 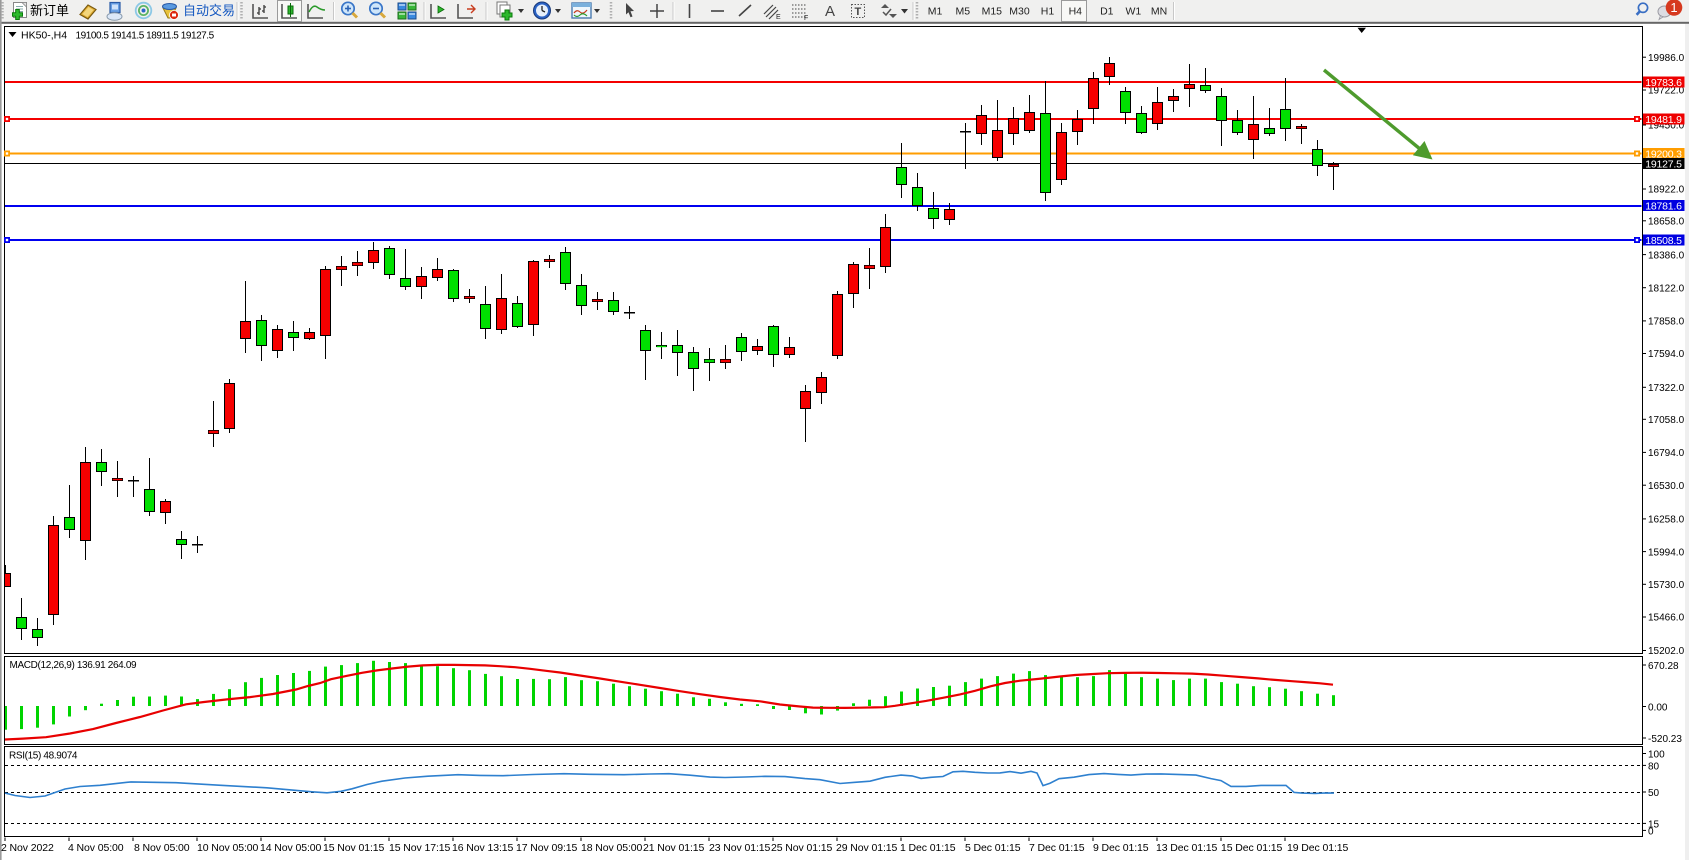 What do you see at coordinates (44, 36) in the screenshot?
I see `svg-text: HK50-,H4` at bounding box center [44, 36].